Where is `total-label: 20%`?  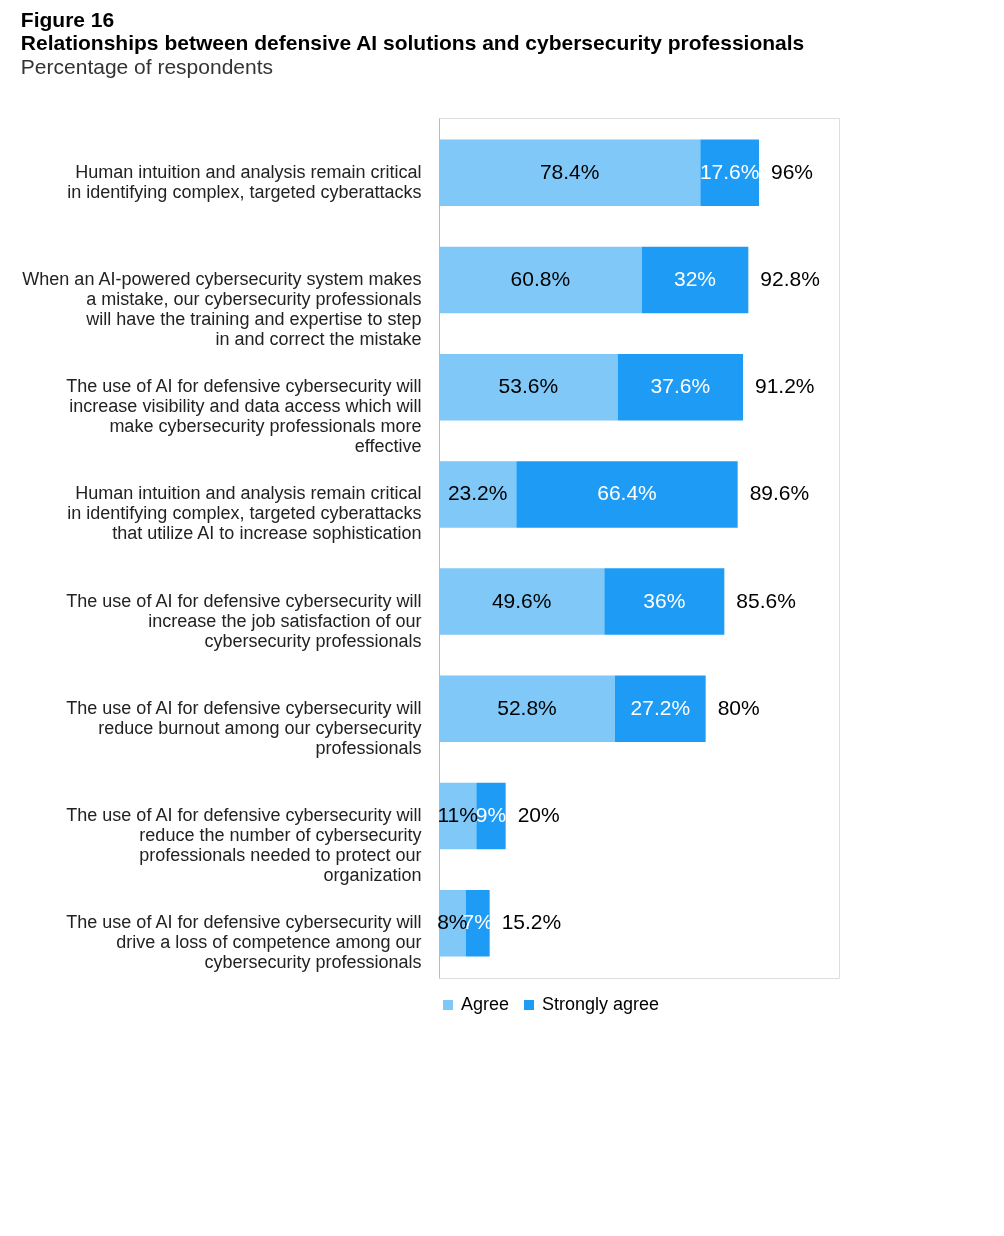 total-label: 20% is located at coordinates (538, 815).